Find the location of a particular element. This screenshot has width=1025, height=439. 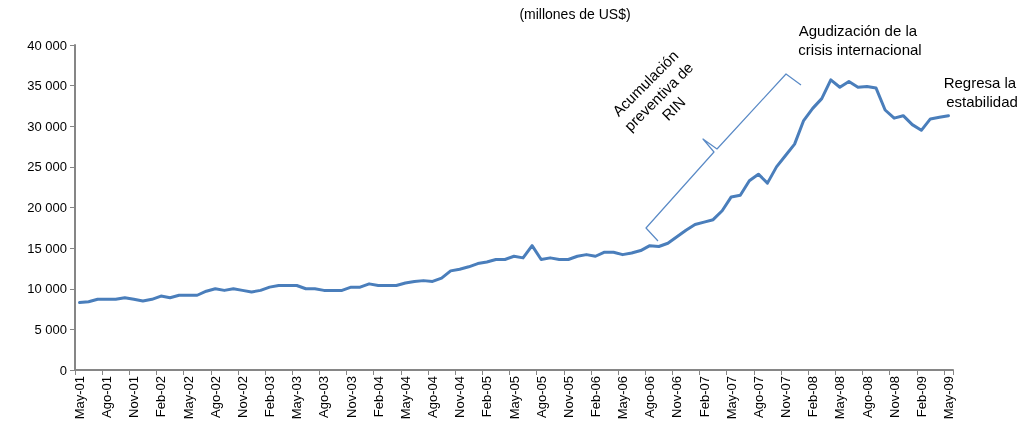

x-tick-label: Ago-04 is located at coordinates (433, 397).